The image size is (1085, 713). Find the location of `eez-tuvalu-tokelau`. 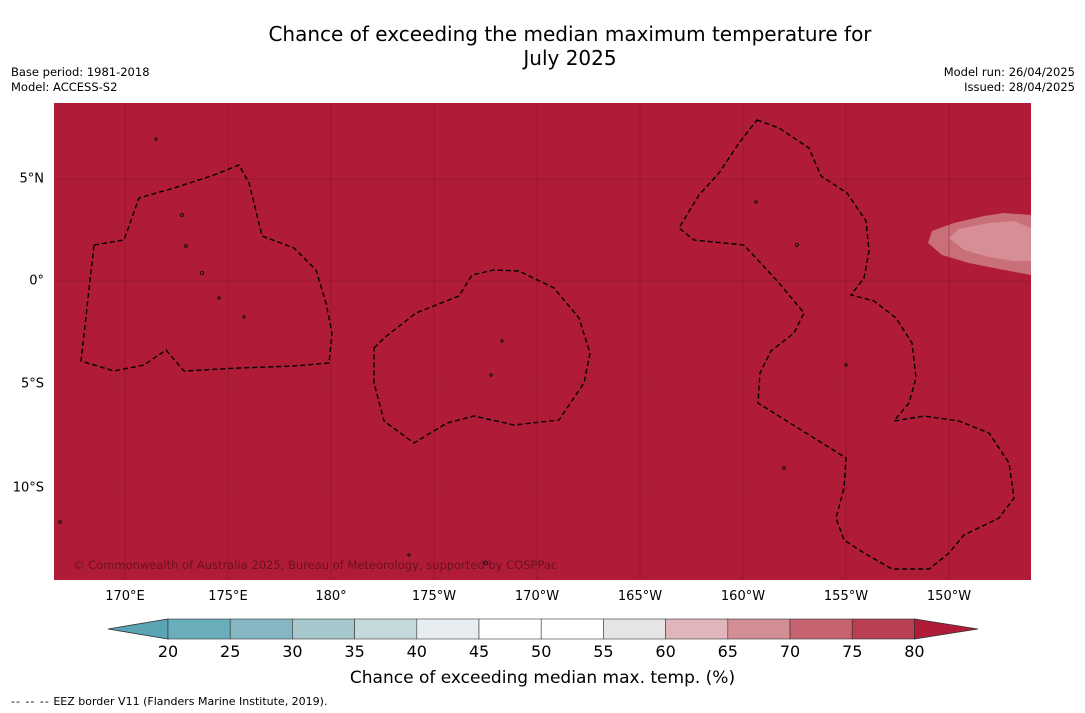

eez-tuvalu-tokelau is located at coordinates (482, 356).